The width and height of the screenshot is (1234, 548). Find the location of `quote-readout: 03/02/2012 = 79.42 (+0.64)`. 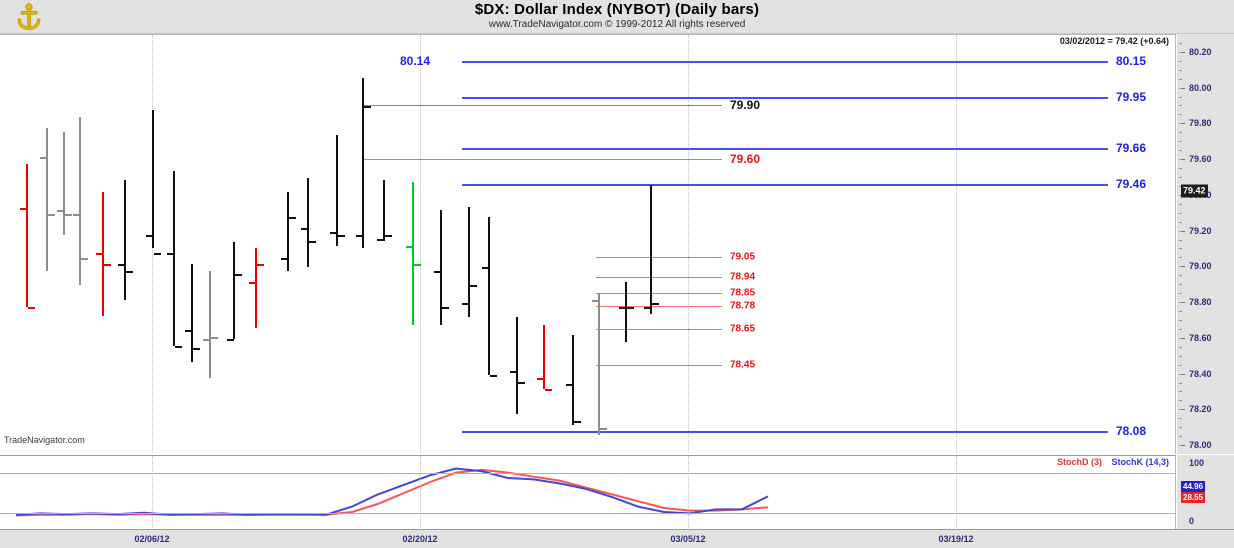

quote-readout: 03/02/2012 = 79.42 (+0.64) is located at coordinates (1114, 41).